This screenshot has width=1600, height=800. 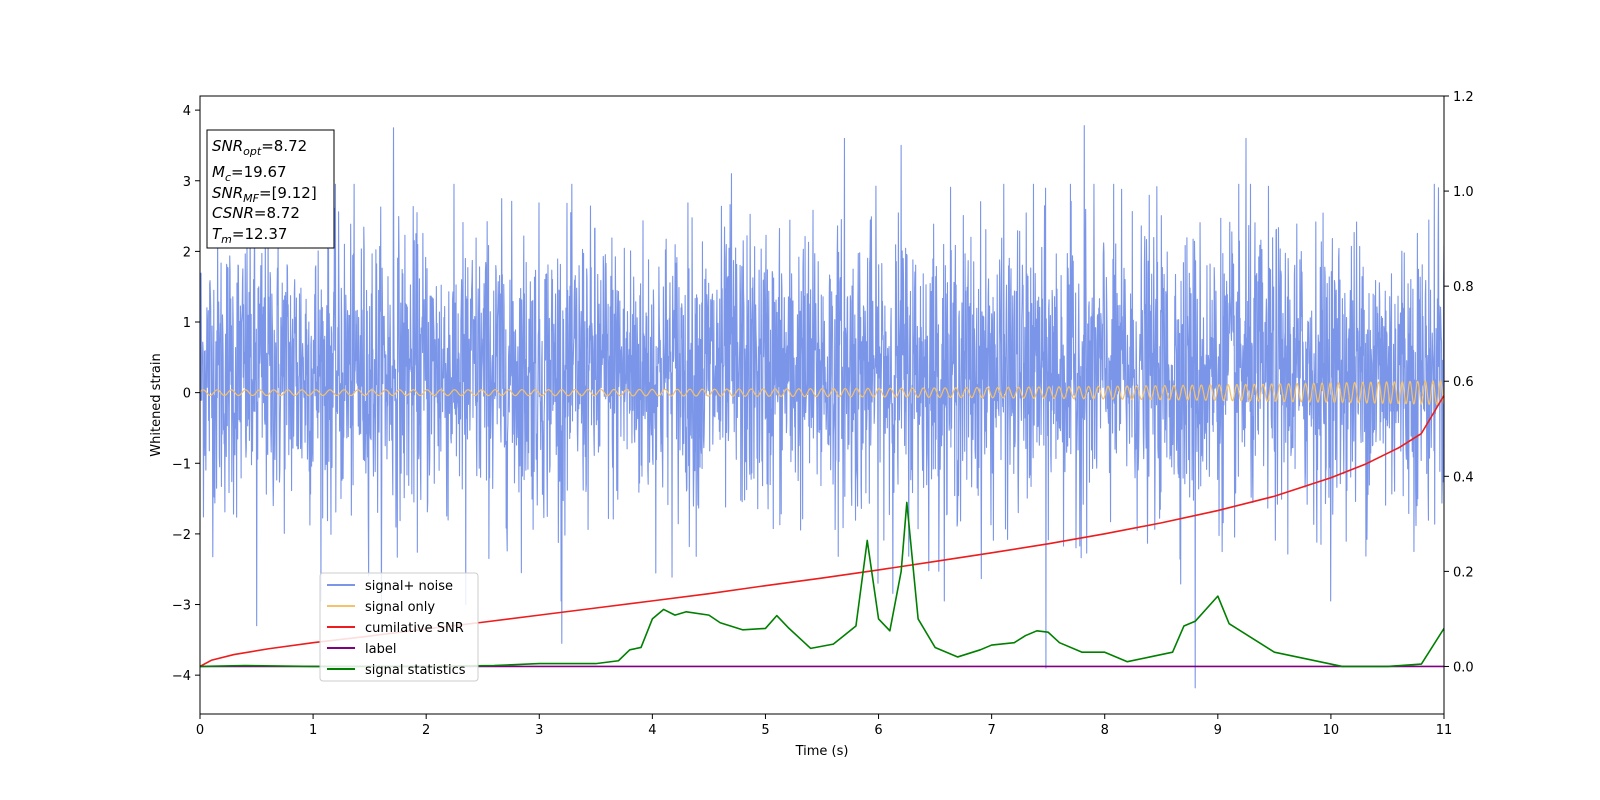 What do you see at coordinates (822, 751) in the screenshot?
I see `x-axis-label: Time (s)` at bounding box center [822, 751].